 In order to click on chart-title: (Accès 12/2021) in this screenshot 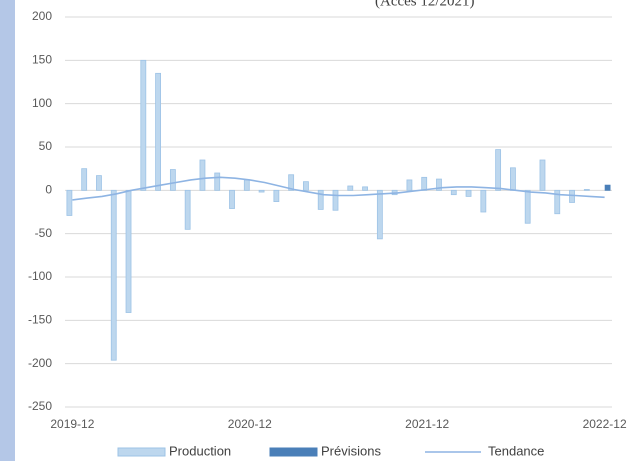, I will do `click(425, 4)`.